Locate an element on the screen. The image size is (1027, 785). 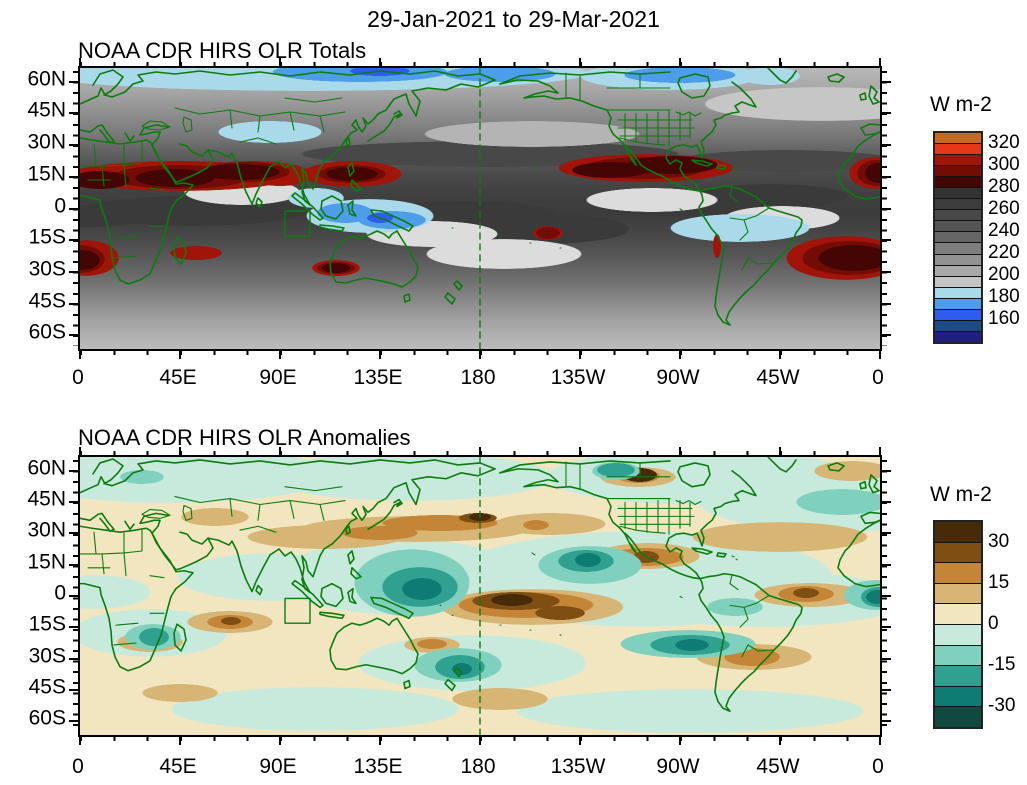
colorbar-title: W m-2 is located at coordinates (961, 104).